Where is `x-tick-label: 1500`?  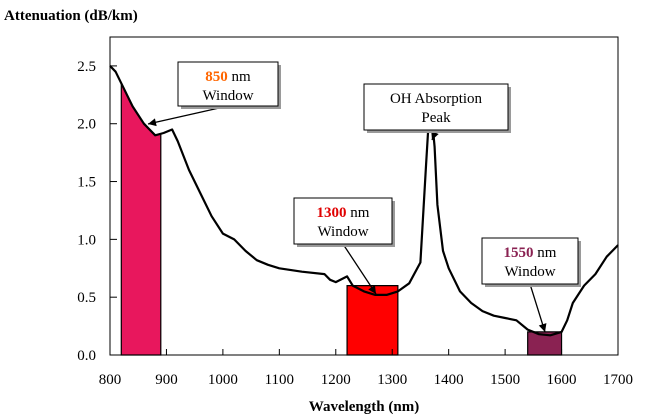 x-tick-label: 1500 is located at coordinates (505, 380).